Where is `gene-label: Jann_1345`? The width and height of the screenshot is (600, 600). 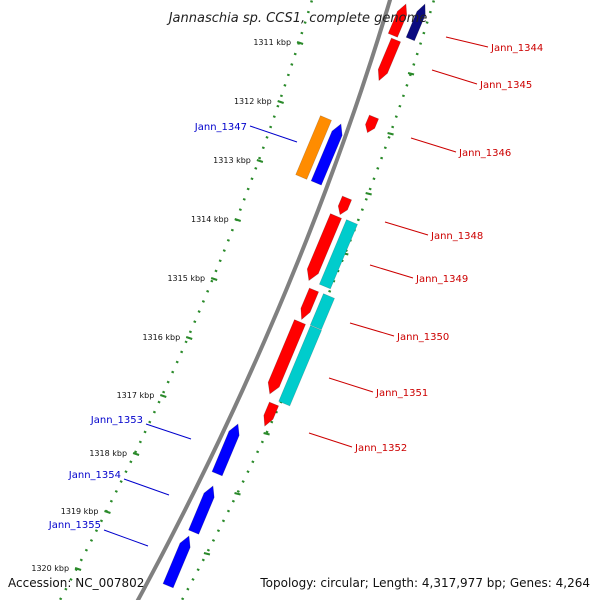 gene-label: Jann_1345 is located at coordinates (505, 85).